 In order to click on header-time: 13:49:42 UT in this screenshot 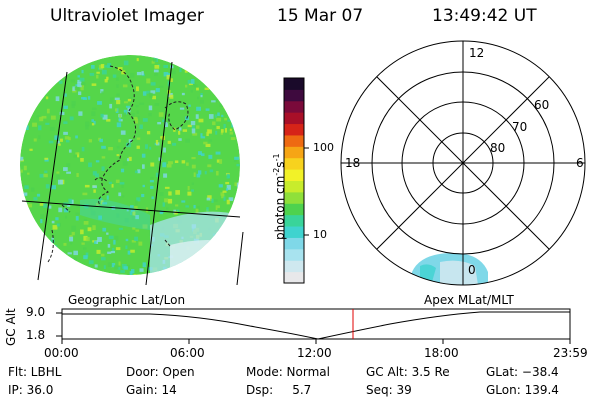, I will do `click(484, 16)`.